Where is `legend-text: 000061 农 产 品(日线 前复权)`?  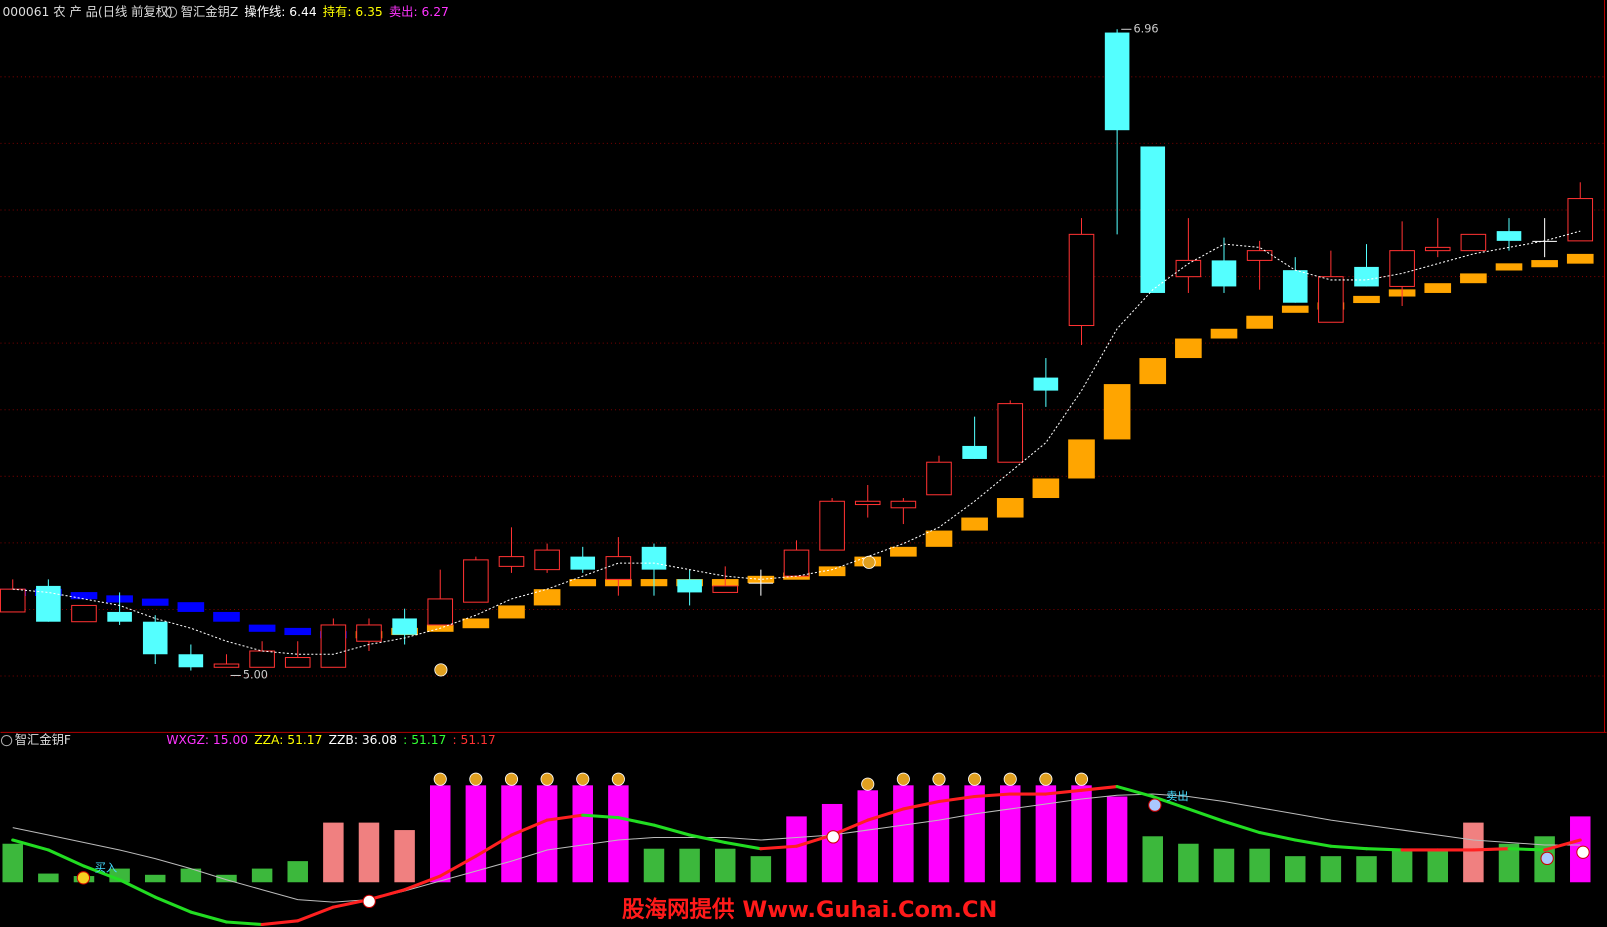
legend-text: 000061 农 产 品(日线 前复权) is located at coordinates (87, 11).